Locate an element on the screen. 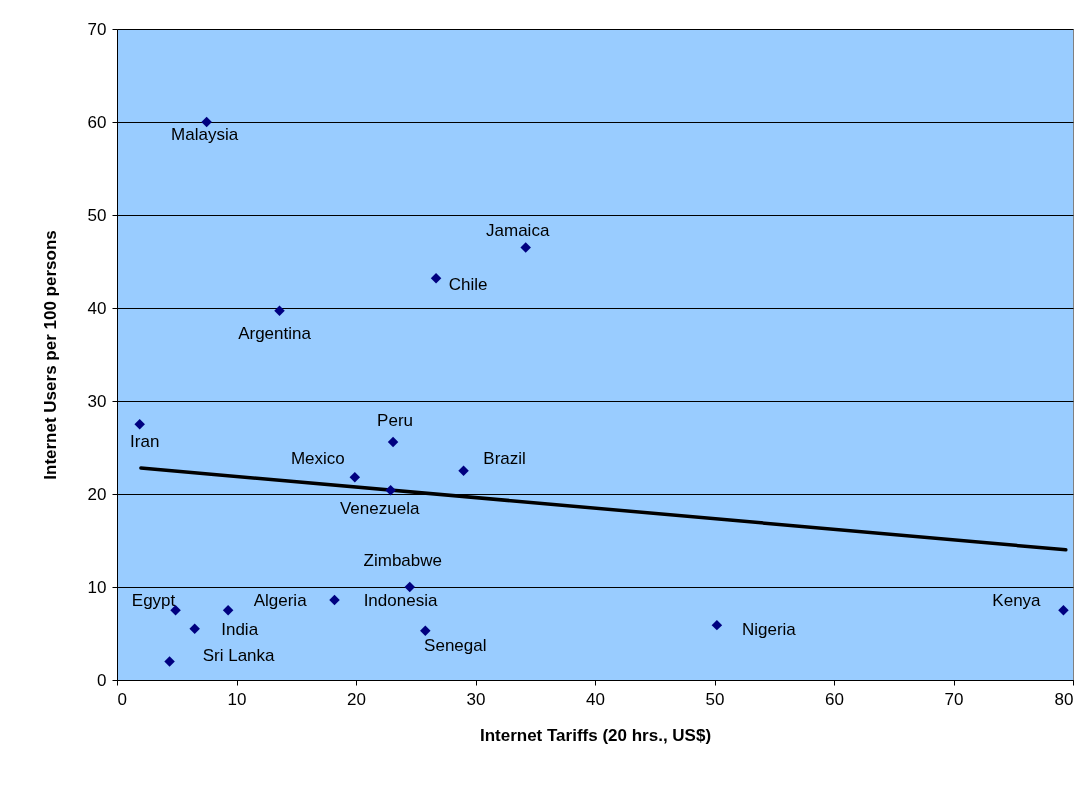  y-tick-label: 50 is located at coordinates (97, 215).